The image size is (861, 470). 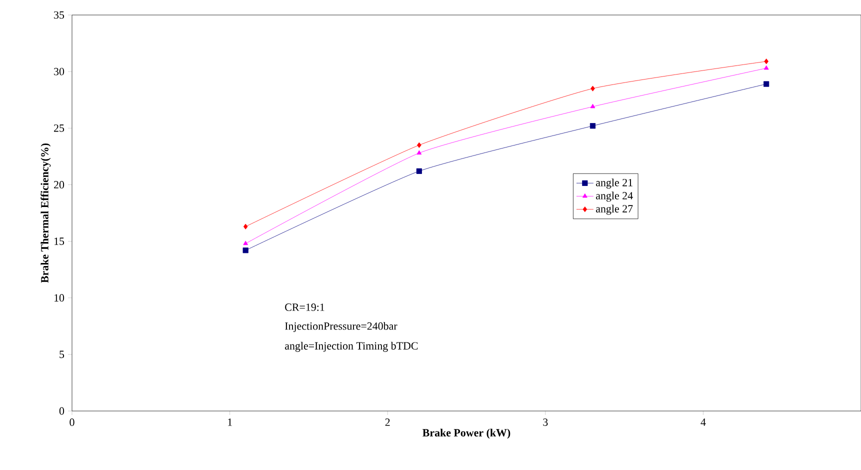 What do you see at coordinates (614, 183) in the screenshot?
I see `legend-label: angle 21` at bounding box center [614, 183].